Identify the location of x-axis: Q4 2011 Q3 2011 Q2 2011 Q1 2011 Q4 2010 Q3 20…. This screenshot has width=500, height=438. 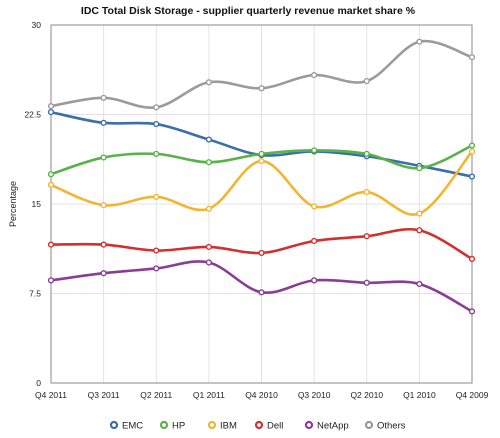
(262, 395).